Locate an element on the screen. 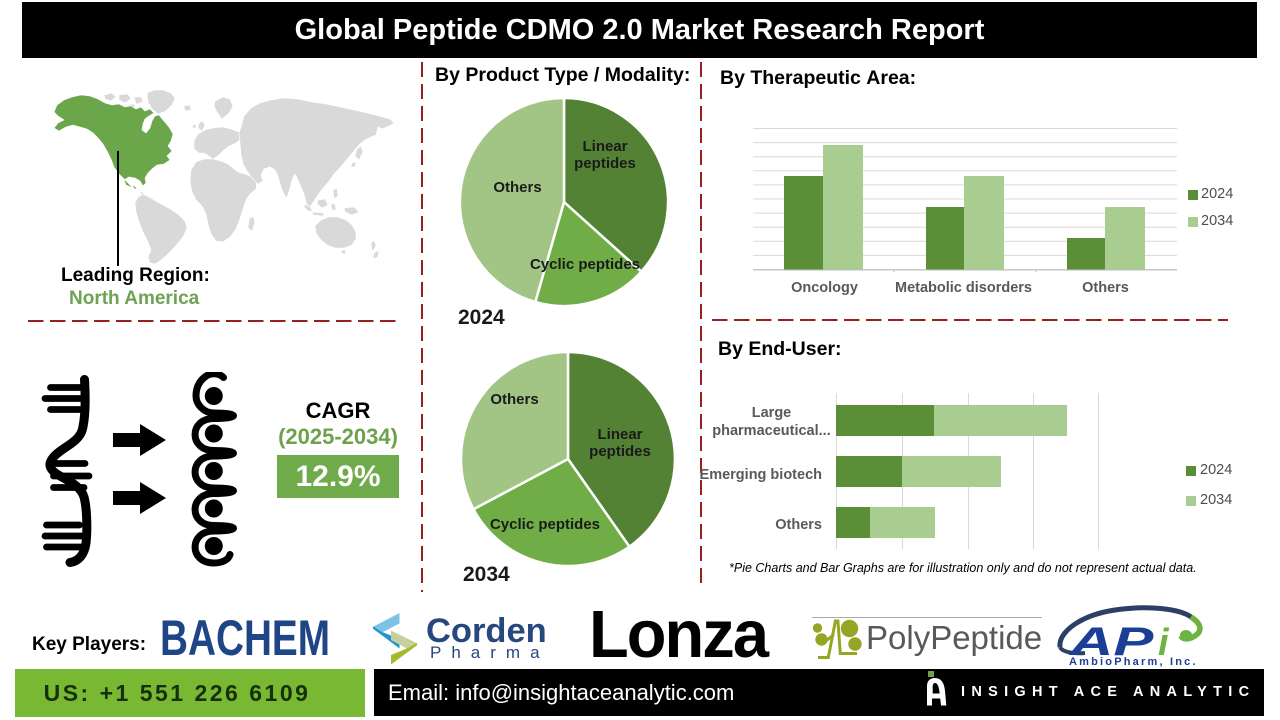  svg-text: AmbioPharm, Inc. is located at coordinates (1133, 661).